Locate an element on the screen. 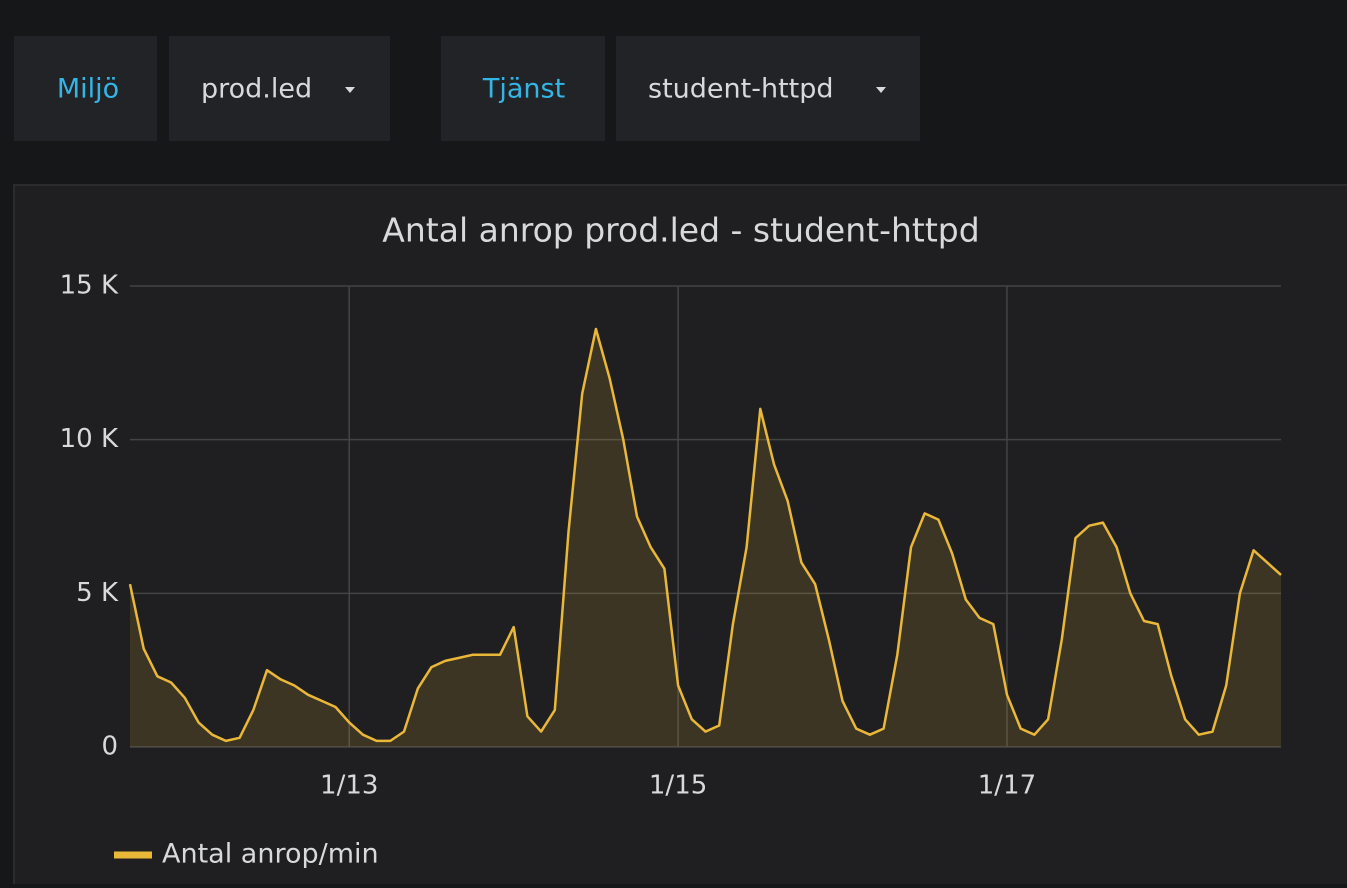 The height and width of the screenshot is (888, 1347). y-tick-label: 5 K is located at coordinates (97, 593).